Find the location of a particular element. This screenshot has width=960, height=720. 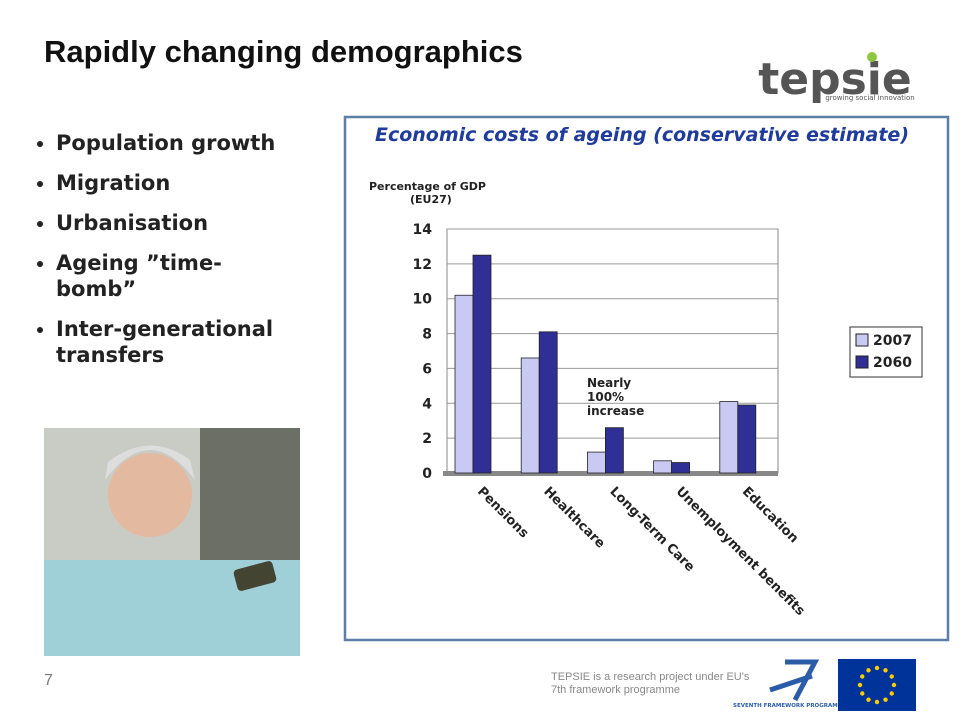

y-tick-label: 0 is located at coordinates (427, 474).